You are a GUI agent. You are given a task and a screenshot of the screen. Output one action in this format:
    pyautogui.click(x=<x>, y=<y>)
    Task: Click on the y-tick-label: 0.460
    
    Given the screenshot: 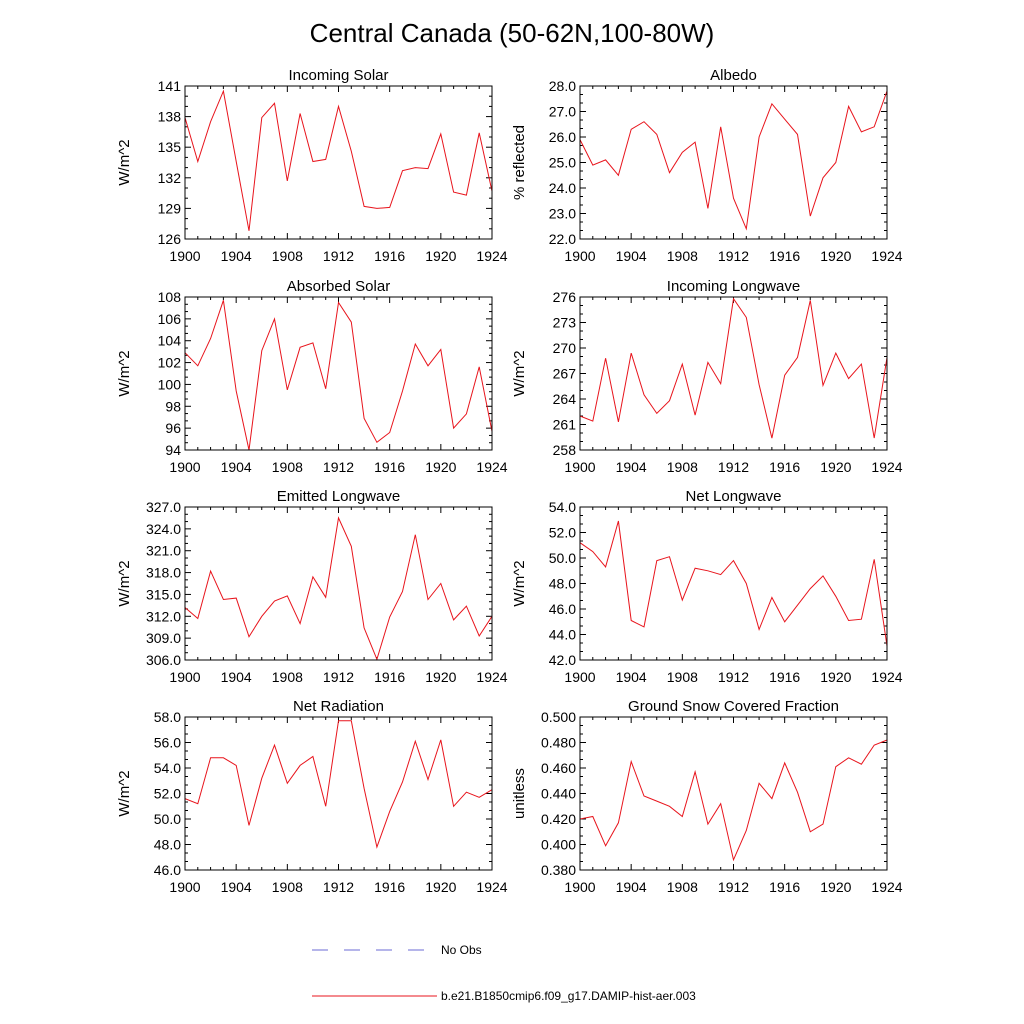 What is the action you would take?
    pyautogui.click(x=558, y=768)
    